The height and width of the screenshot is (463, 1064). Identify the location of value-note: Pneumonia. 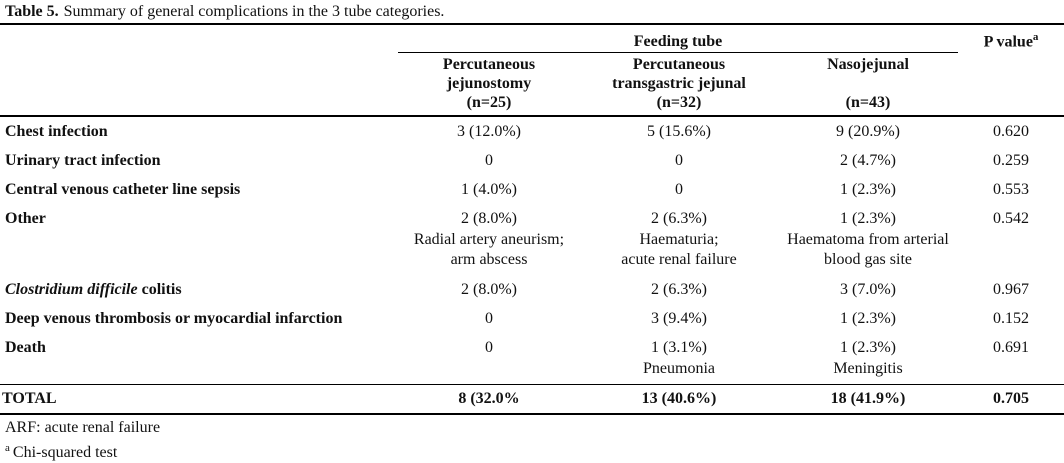
(679, 368).